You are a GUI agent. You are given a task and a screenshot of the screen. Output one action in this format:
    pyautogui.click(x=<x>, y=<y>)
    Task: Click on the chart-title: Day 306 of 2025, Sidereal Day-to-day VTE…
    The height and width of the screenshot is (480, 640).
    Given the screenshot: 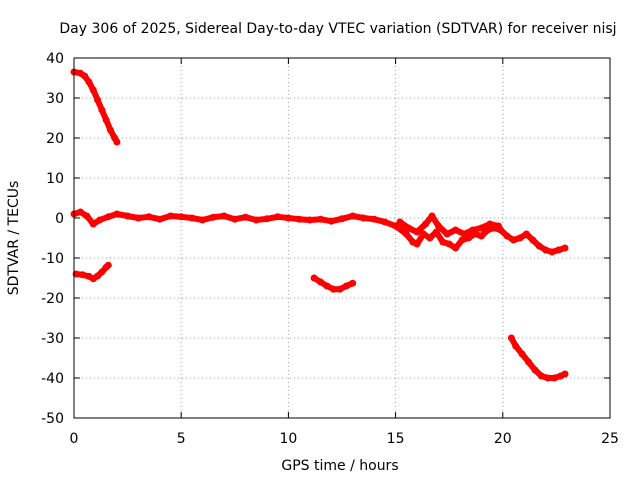 What is the action you would take?
    pyautogui.click(x=337, y=29)
    